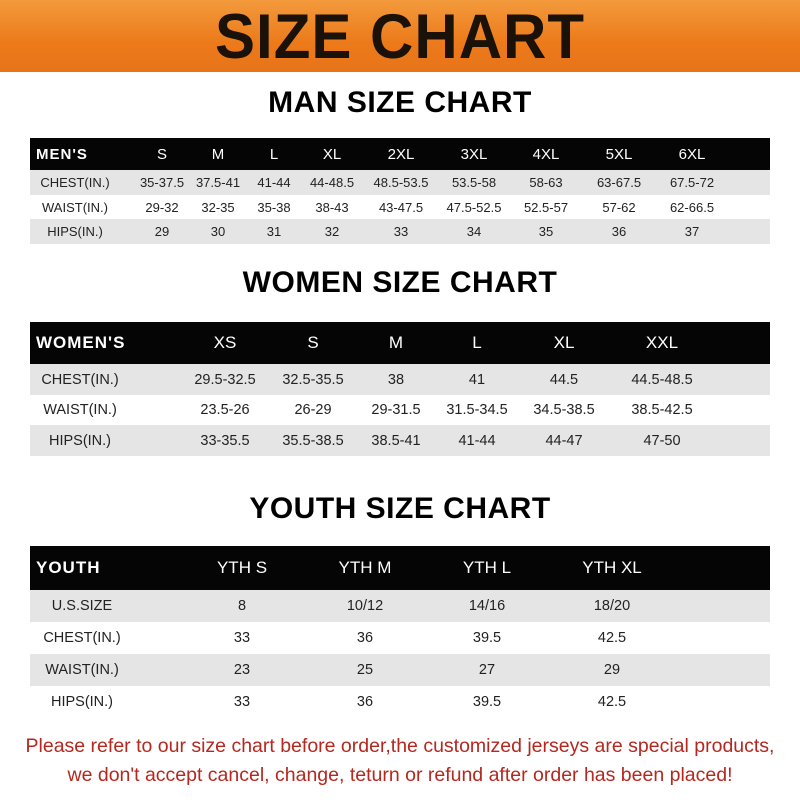  What do you see at coordinates (218, 182) in the screenshot?
I see `measurement-cell: 37.5-41` at bounding box center [218, 182].